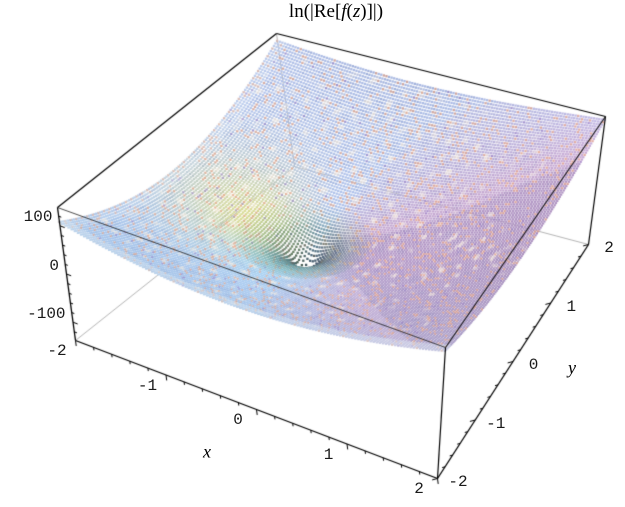 The height and width of the screenshot is (507, 625). Describe the element at coordinates (372, 11) in the screenshot. I see `title-post: )]|)` at that location.